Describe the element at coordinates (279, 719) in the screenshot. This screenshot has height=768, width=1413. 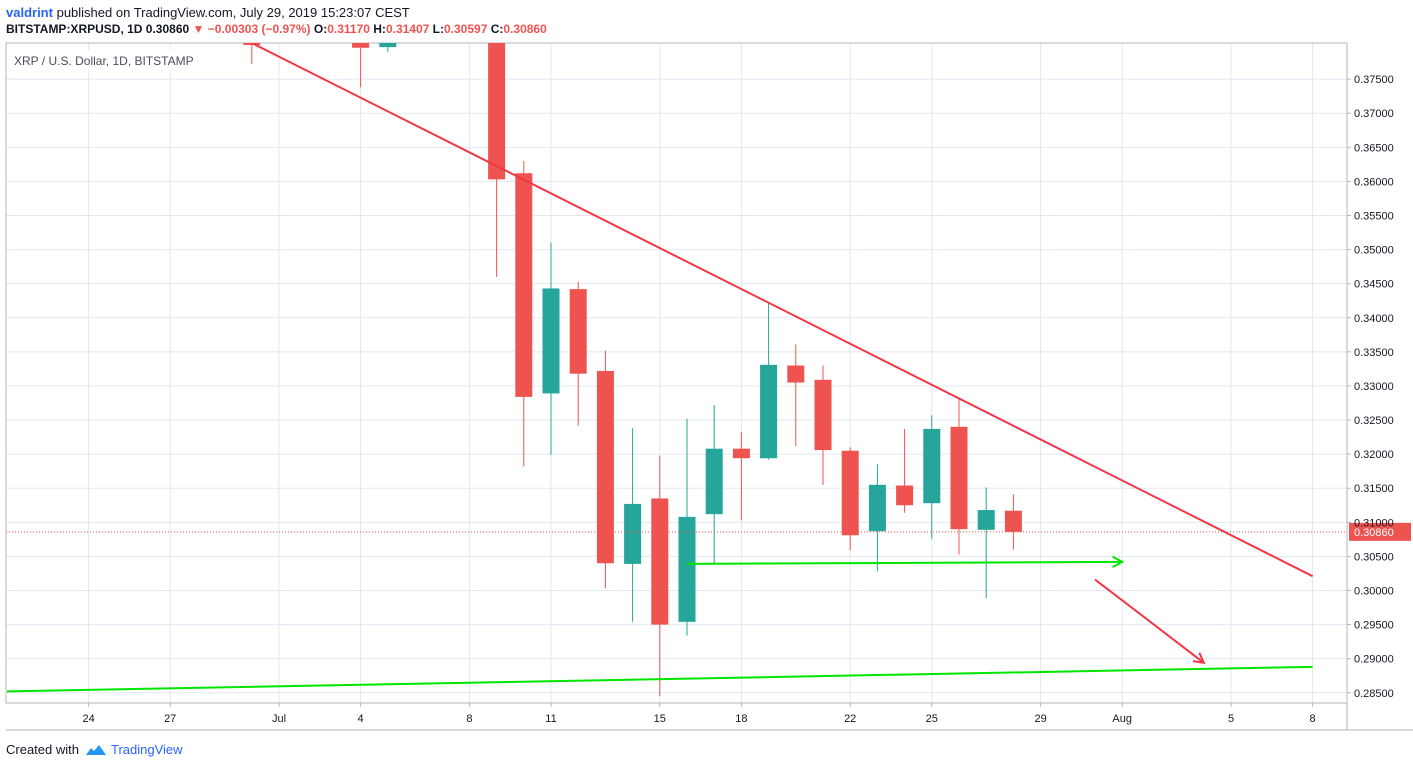
I see `time-tick-label: Jul` at that location.